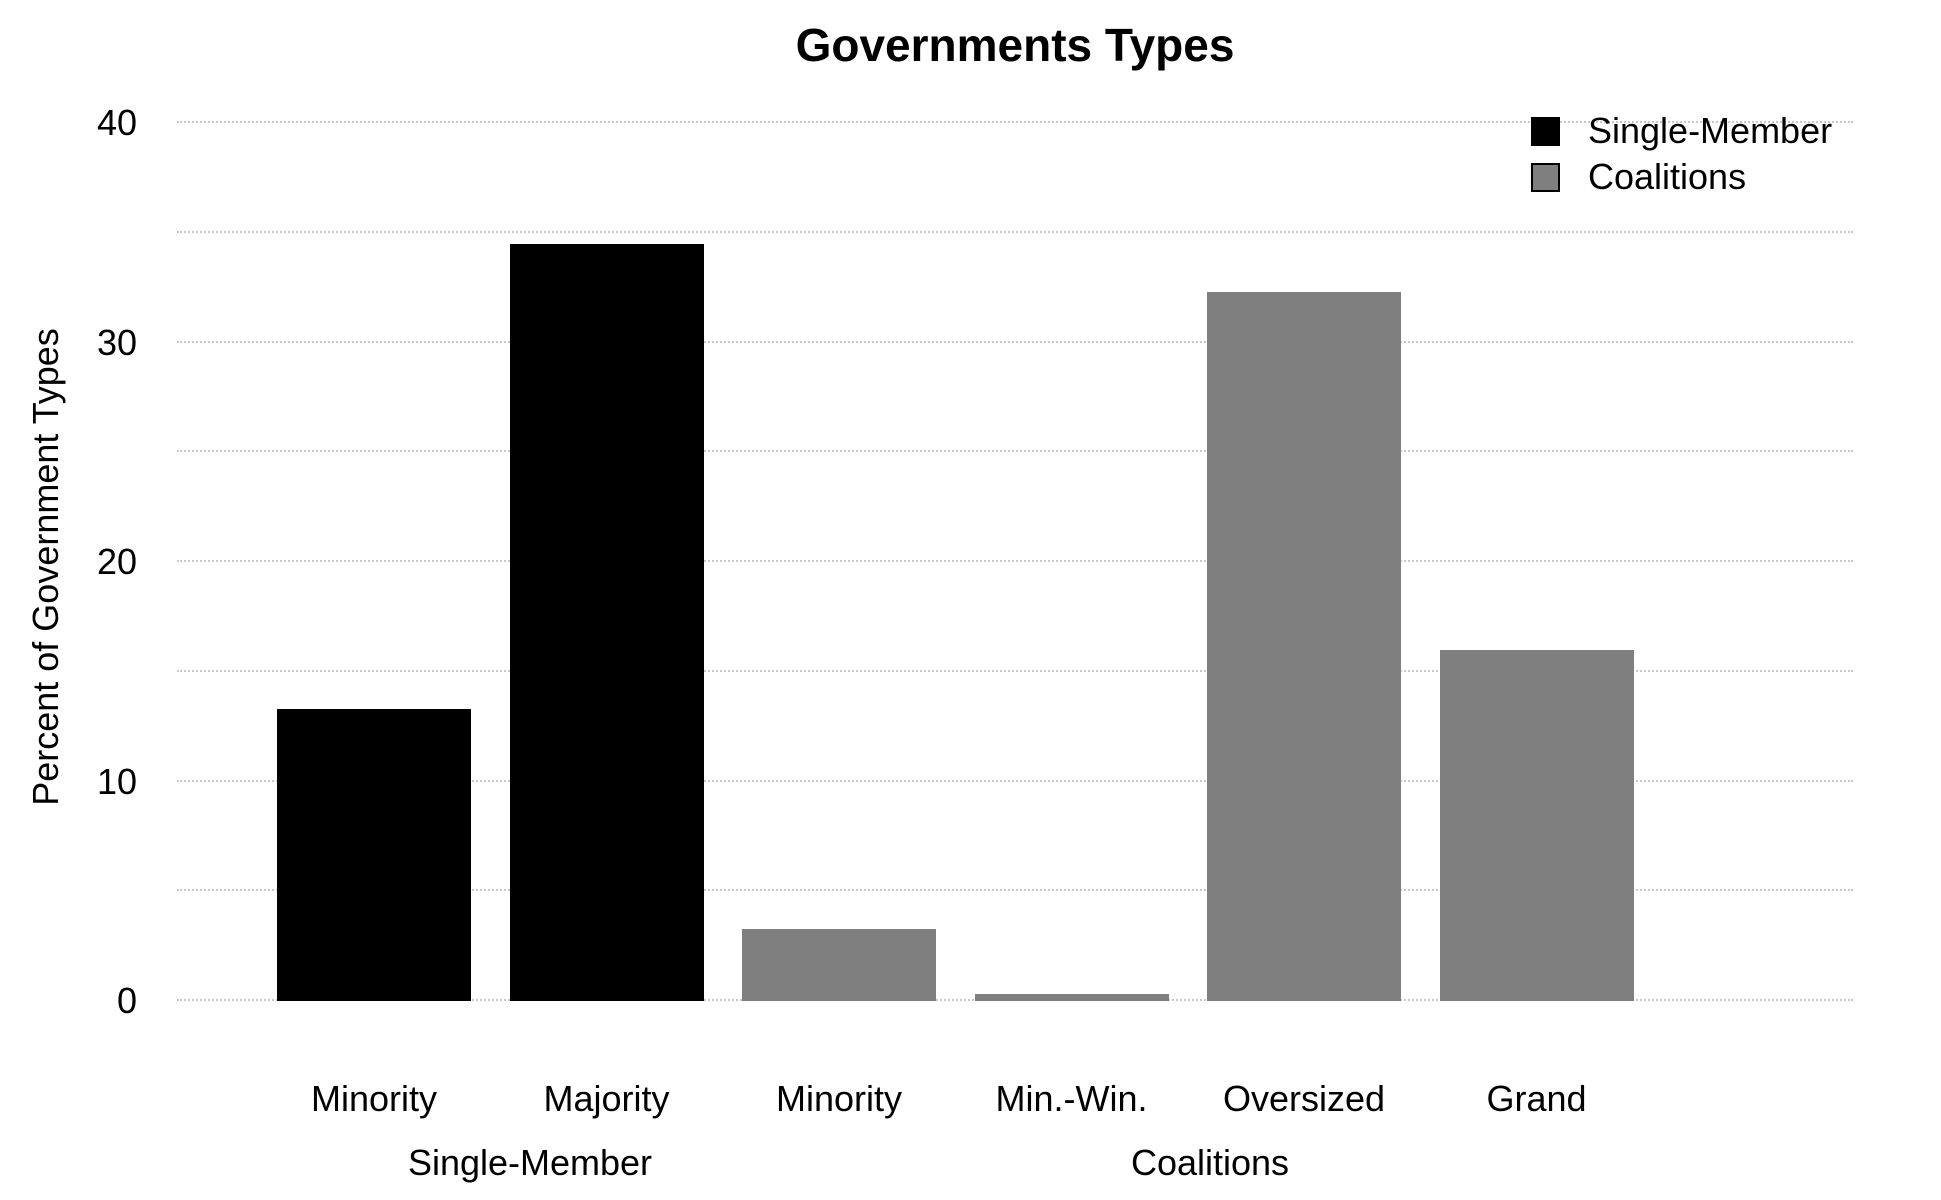 This screenshot has height=1200, width=1941. I want to click on y-tick-label-40: 40, so click(116, 122).